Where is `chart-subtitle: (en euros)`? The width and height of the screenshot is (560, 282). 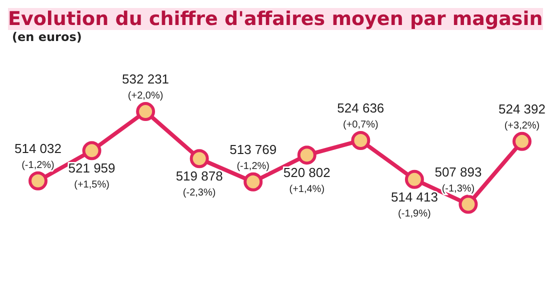
chart-subtitle: (en euros) is located at coordinates (47, 37).